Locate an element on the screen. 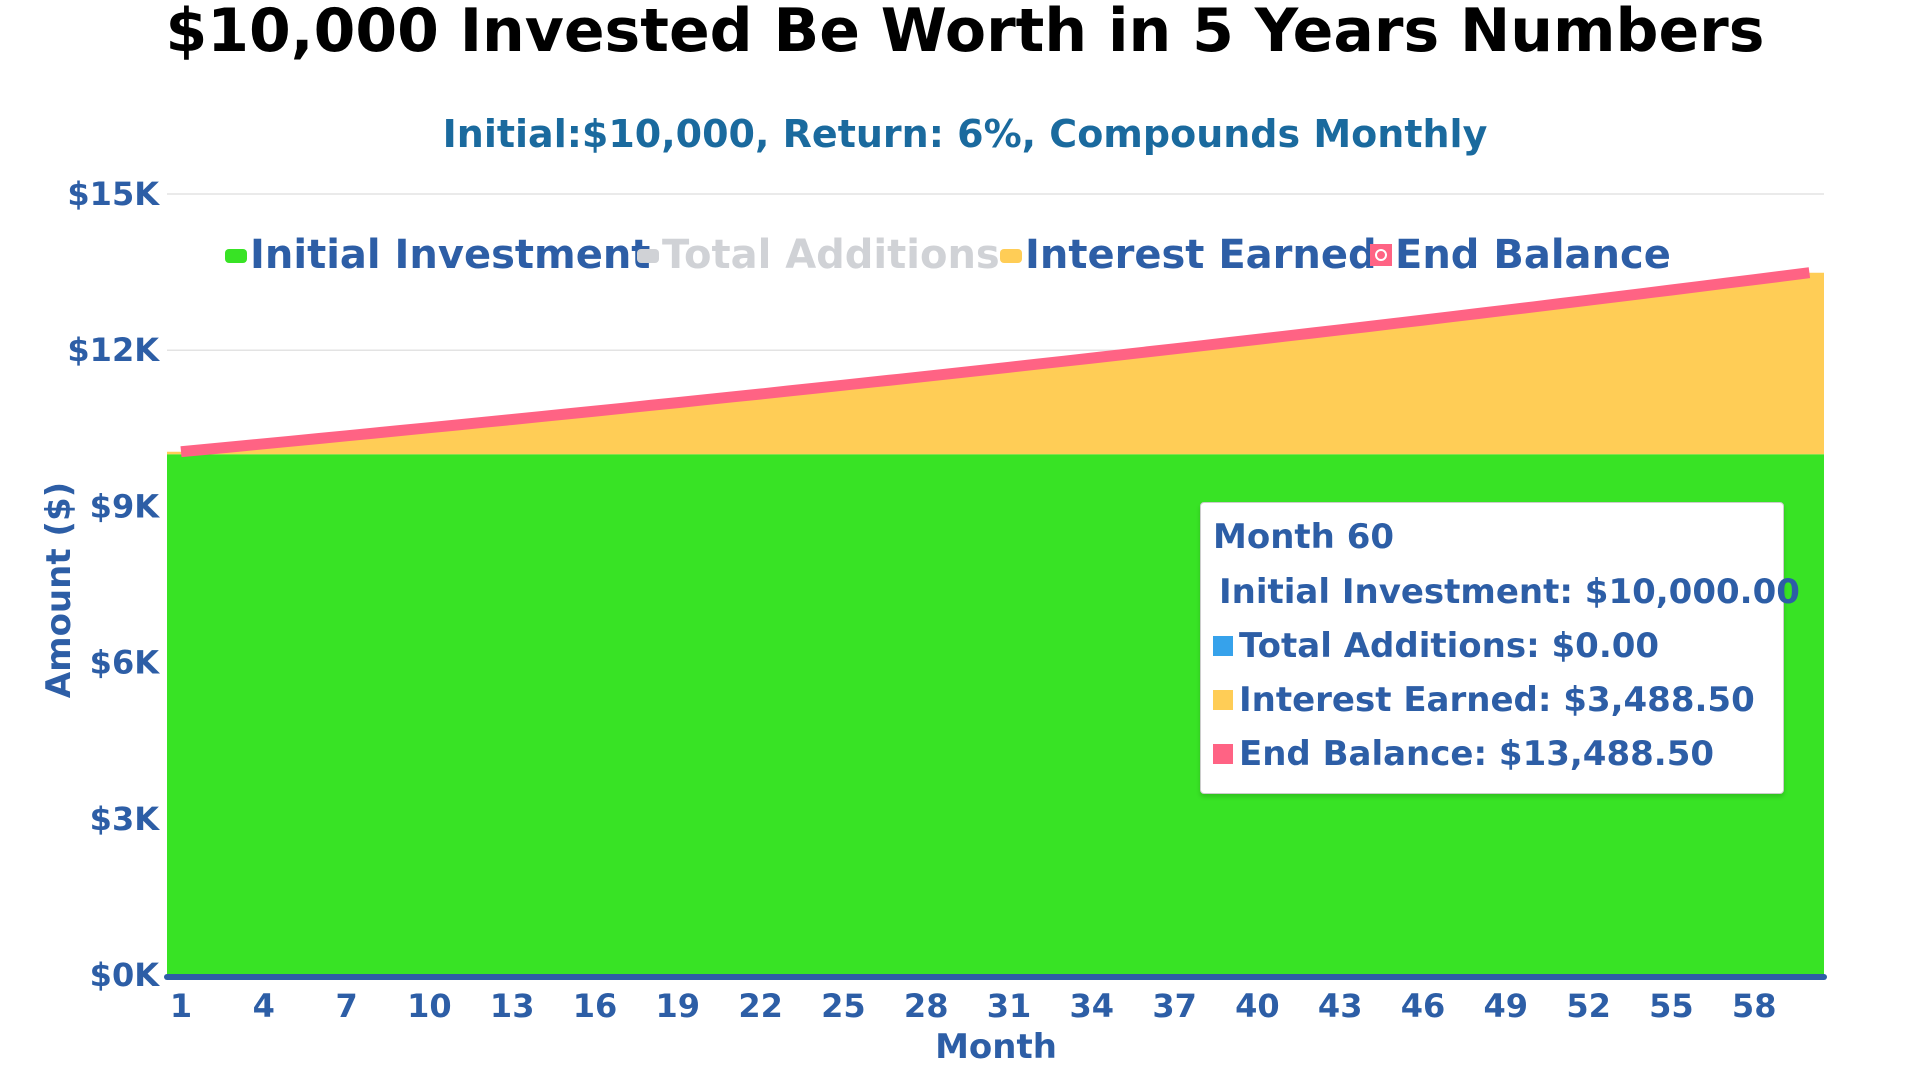 The height and width of the screenshot is (1080, 1920). x-tick-label: 40 is located at coordinates (1257, 1006).